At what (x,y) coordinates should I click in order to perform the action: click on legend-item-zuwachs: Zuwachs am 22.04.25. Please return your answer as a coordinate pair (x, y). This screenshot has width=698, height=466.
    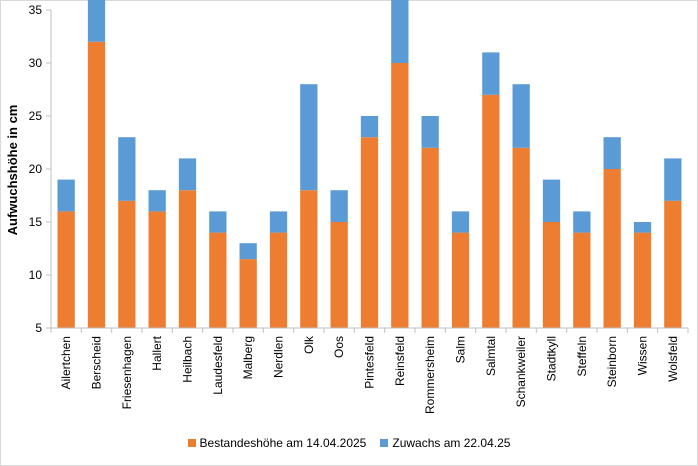
    Looking at the image, I should click on (445, 443).